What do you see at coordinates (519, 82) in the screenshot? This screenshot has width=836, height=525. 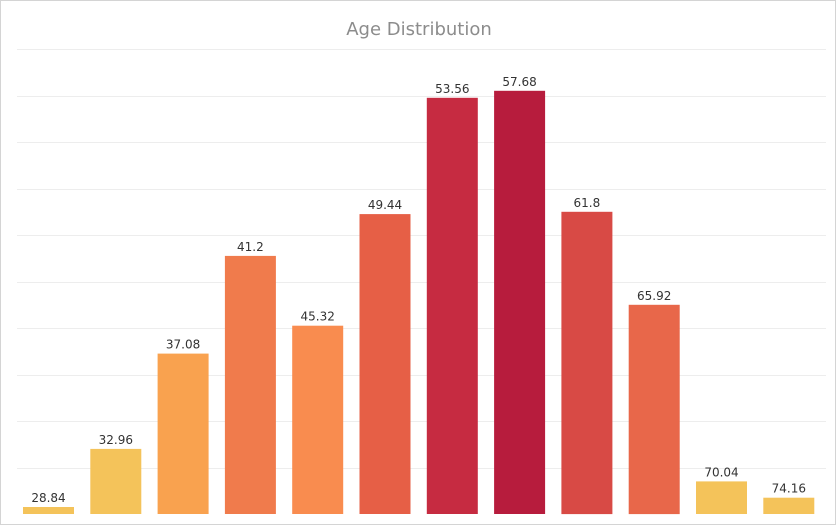 I see `bar-value-label: 57.68` at bounding box center [519, 82].